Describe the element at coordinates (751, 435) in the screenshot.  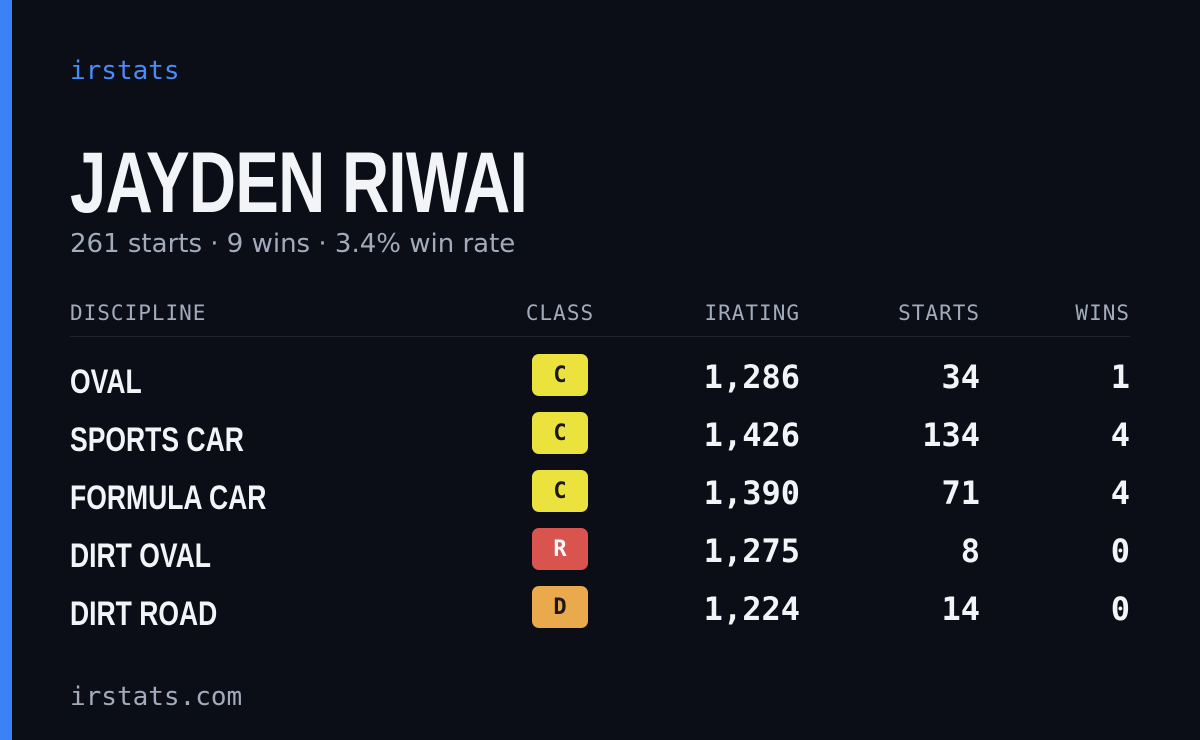
I see `irating: 1,426` at that location.